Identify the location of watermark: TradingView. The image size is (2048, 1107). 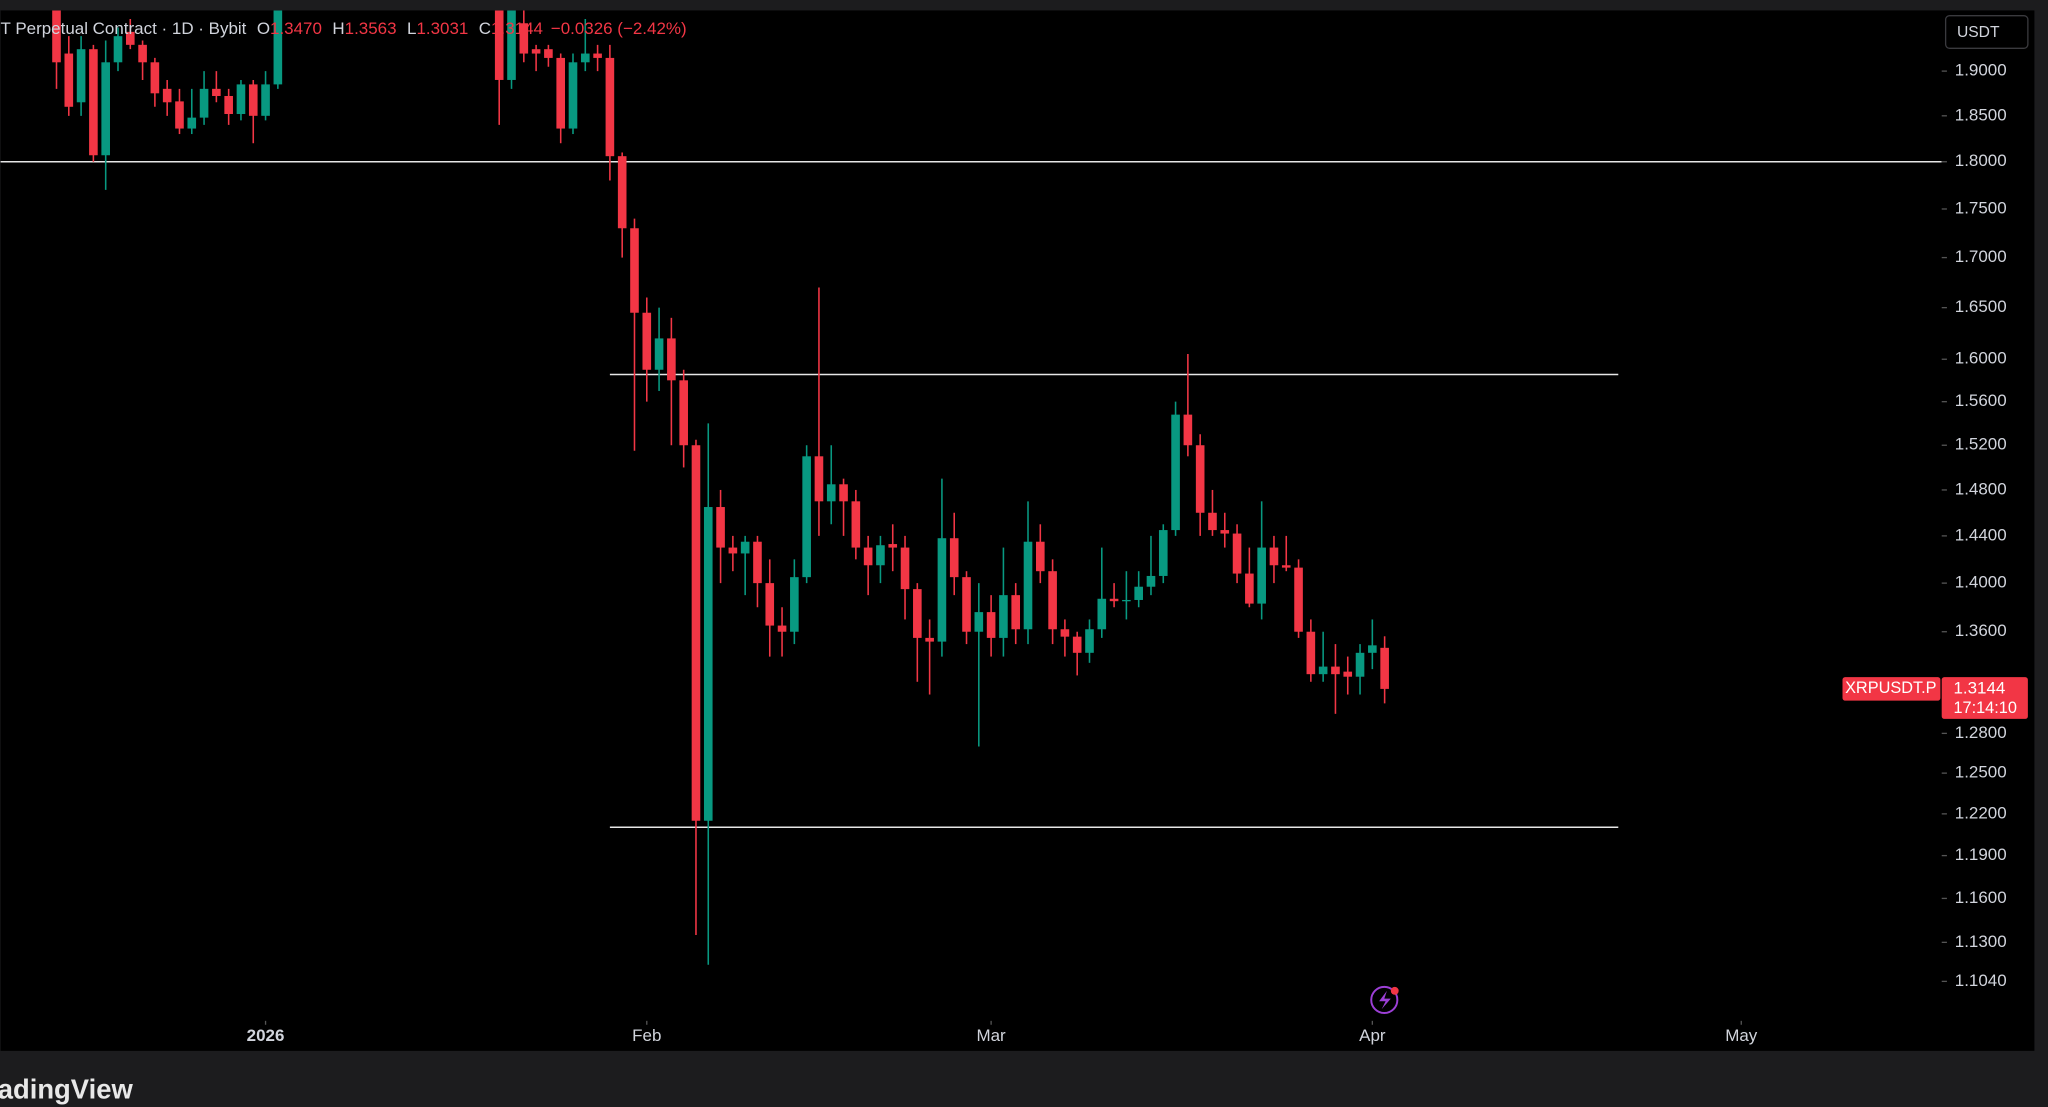
(66, 1089).